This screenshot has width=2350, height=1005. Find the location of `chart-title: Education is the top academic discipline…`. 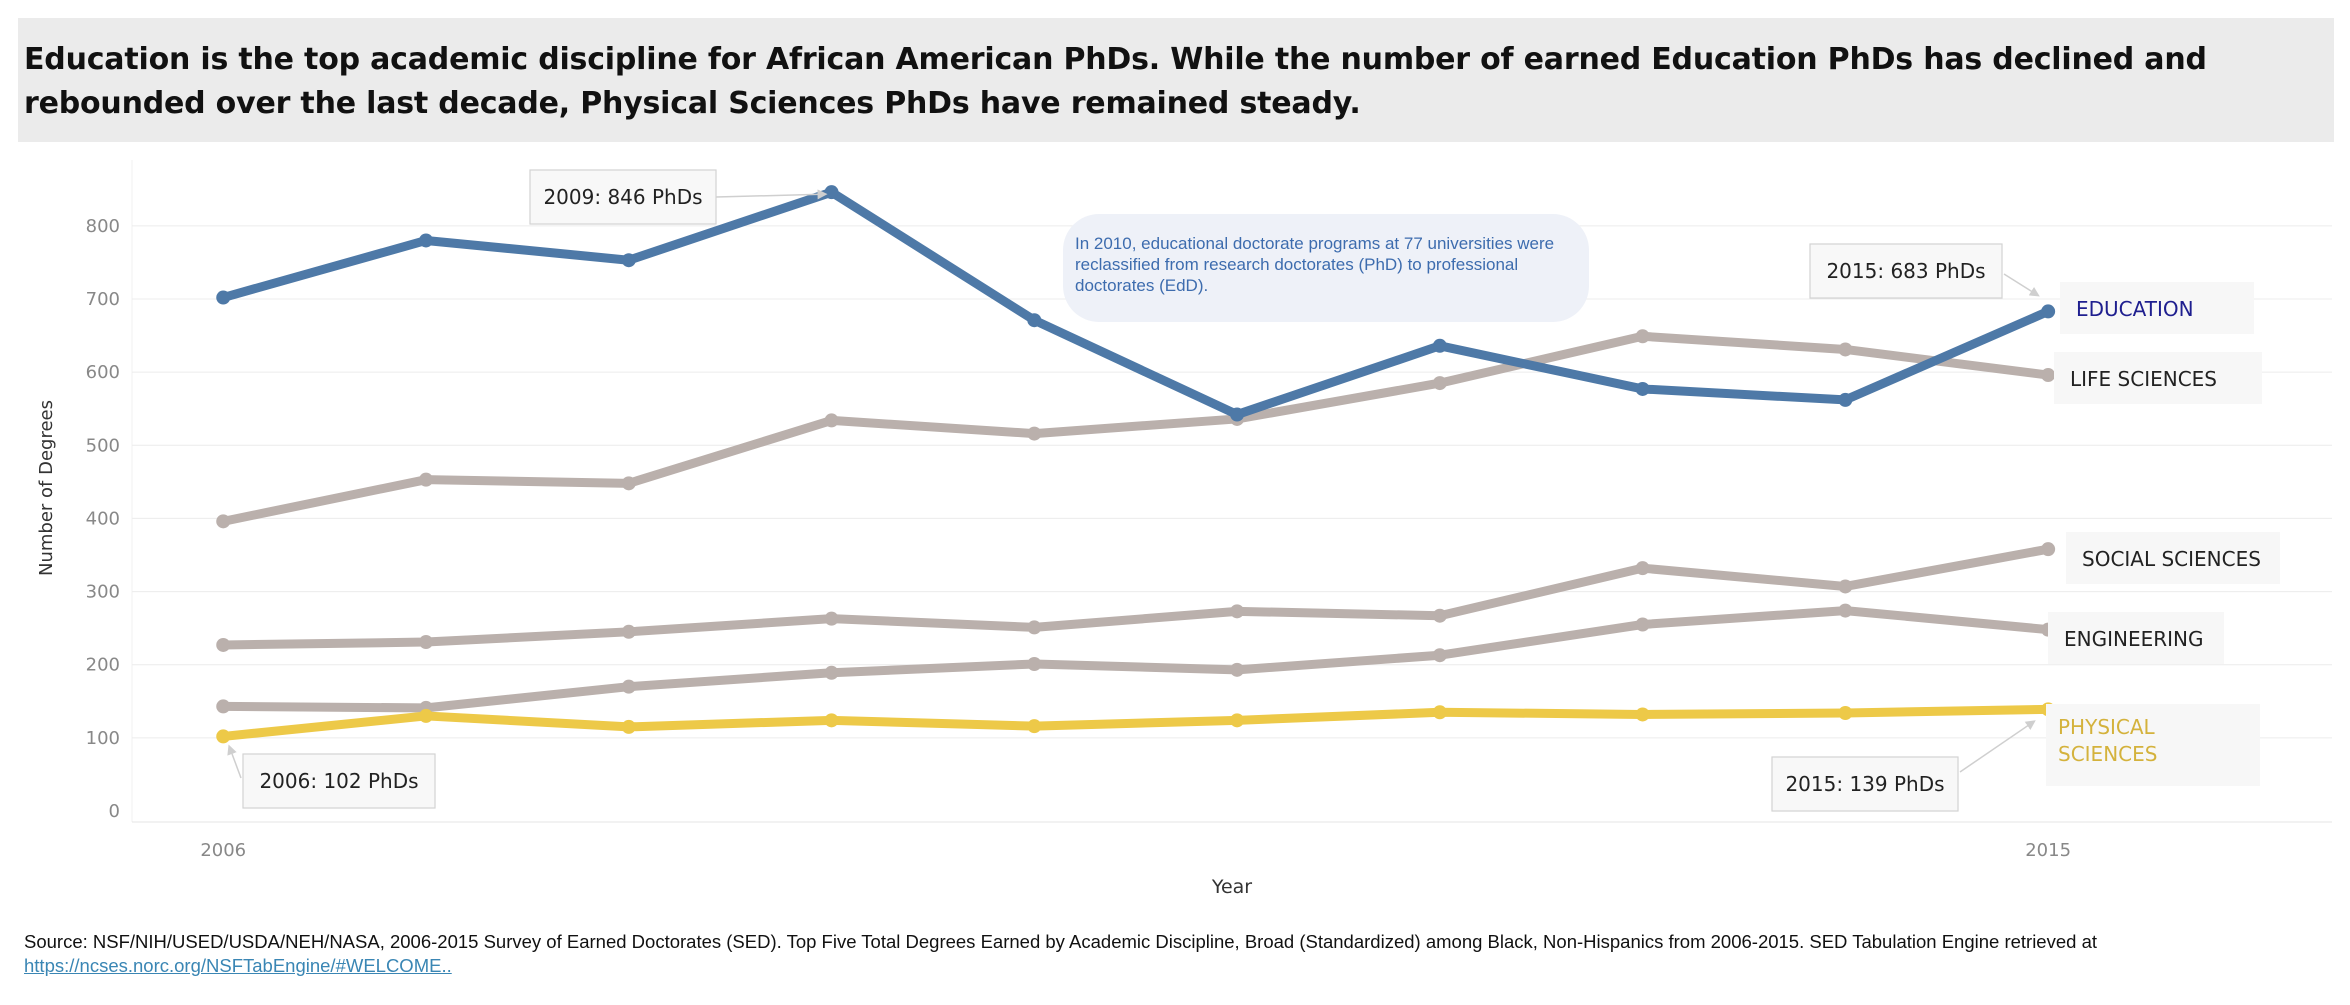

chart-title: Education is the top academic discipline… is located at coordinates (1115, 81).